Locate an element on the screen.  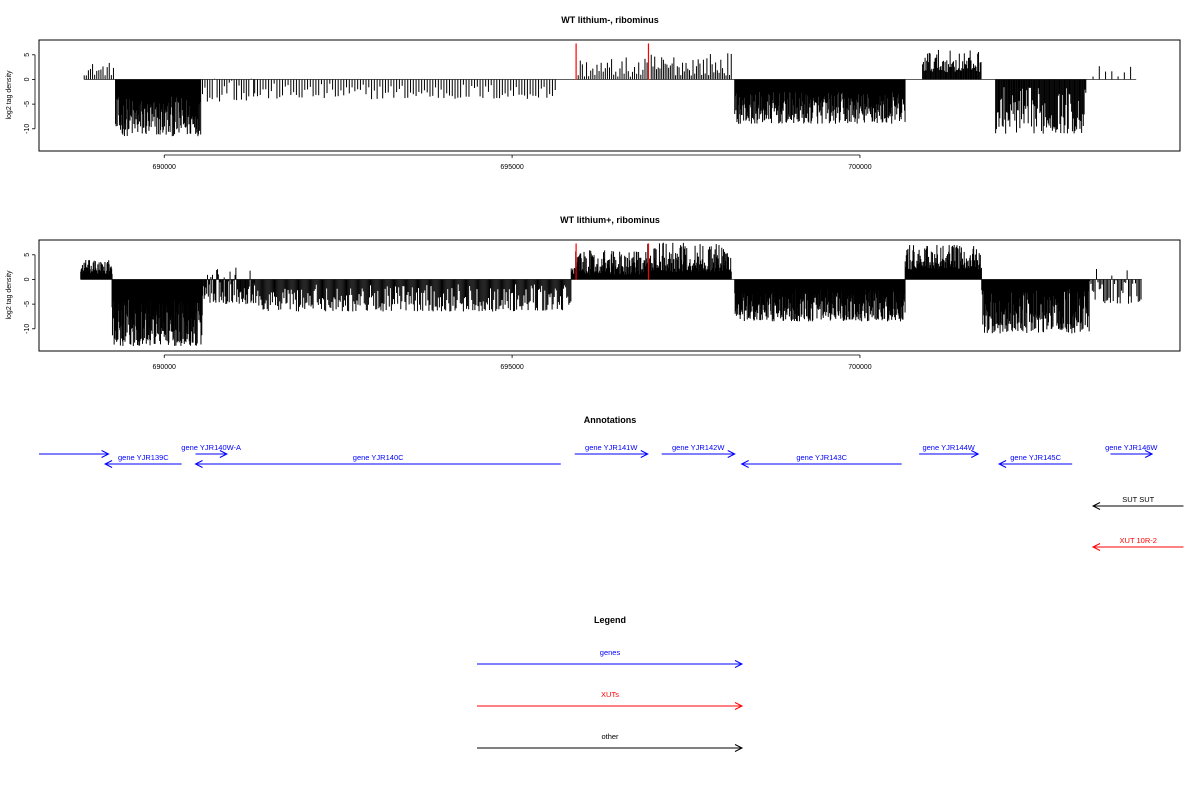
feature-arrow: XUT 10R-2 is located at coordinates (1137, 543).